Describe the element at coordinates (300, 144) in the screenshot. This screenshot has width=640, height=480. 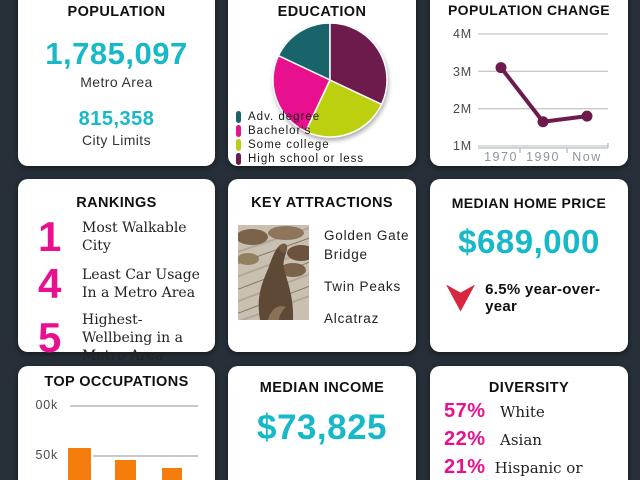
I see `legend-item: Some college` at that location.